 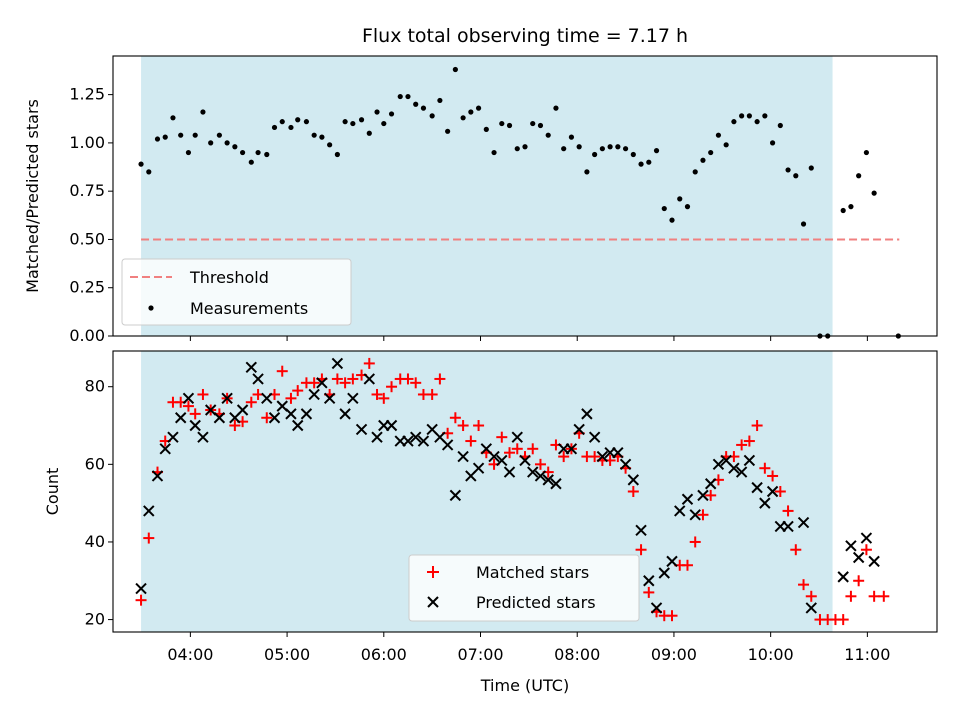 I want to click on threshold-legend-label: Threshold, so click(x=229, y=277).